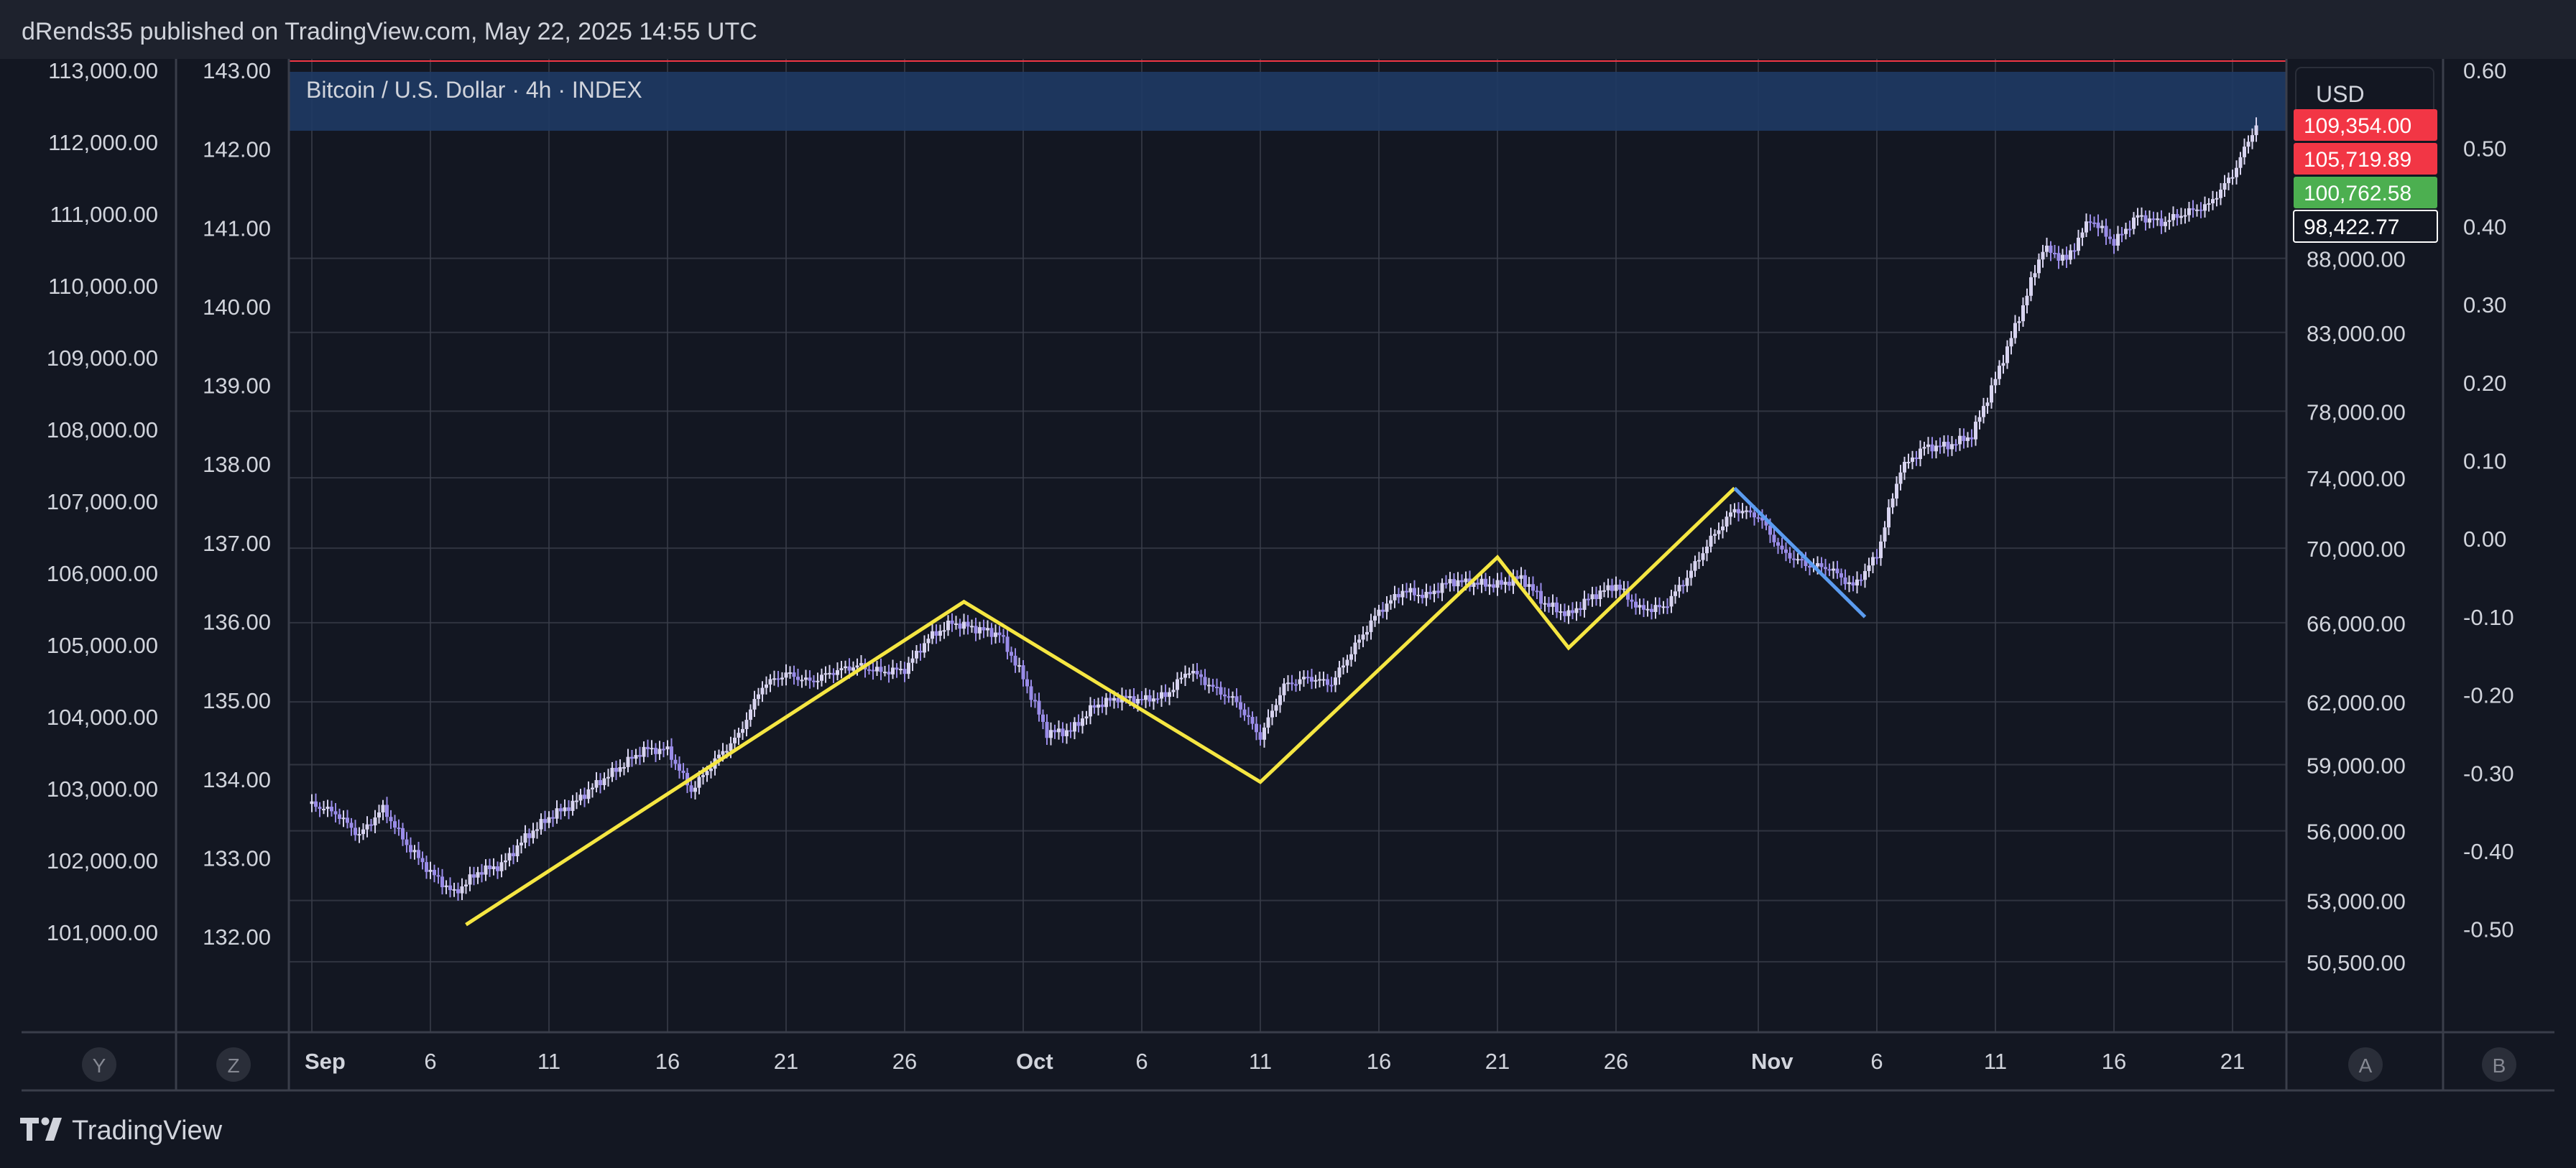 Image resolution: width=2576 pixels, height=1168 pixels. What do you see at coordinates (102, 860) in the screenshot?
I see `y-tick-far-left: 102,000.00` at bounding box center [102, 860].